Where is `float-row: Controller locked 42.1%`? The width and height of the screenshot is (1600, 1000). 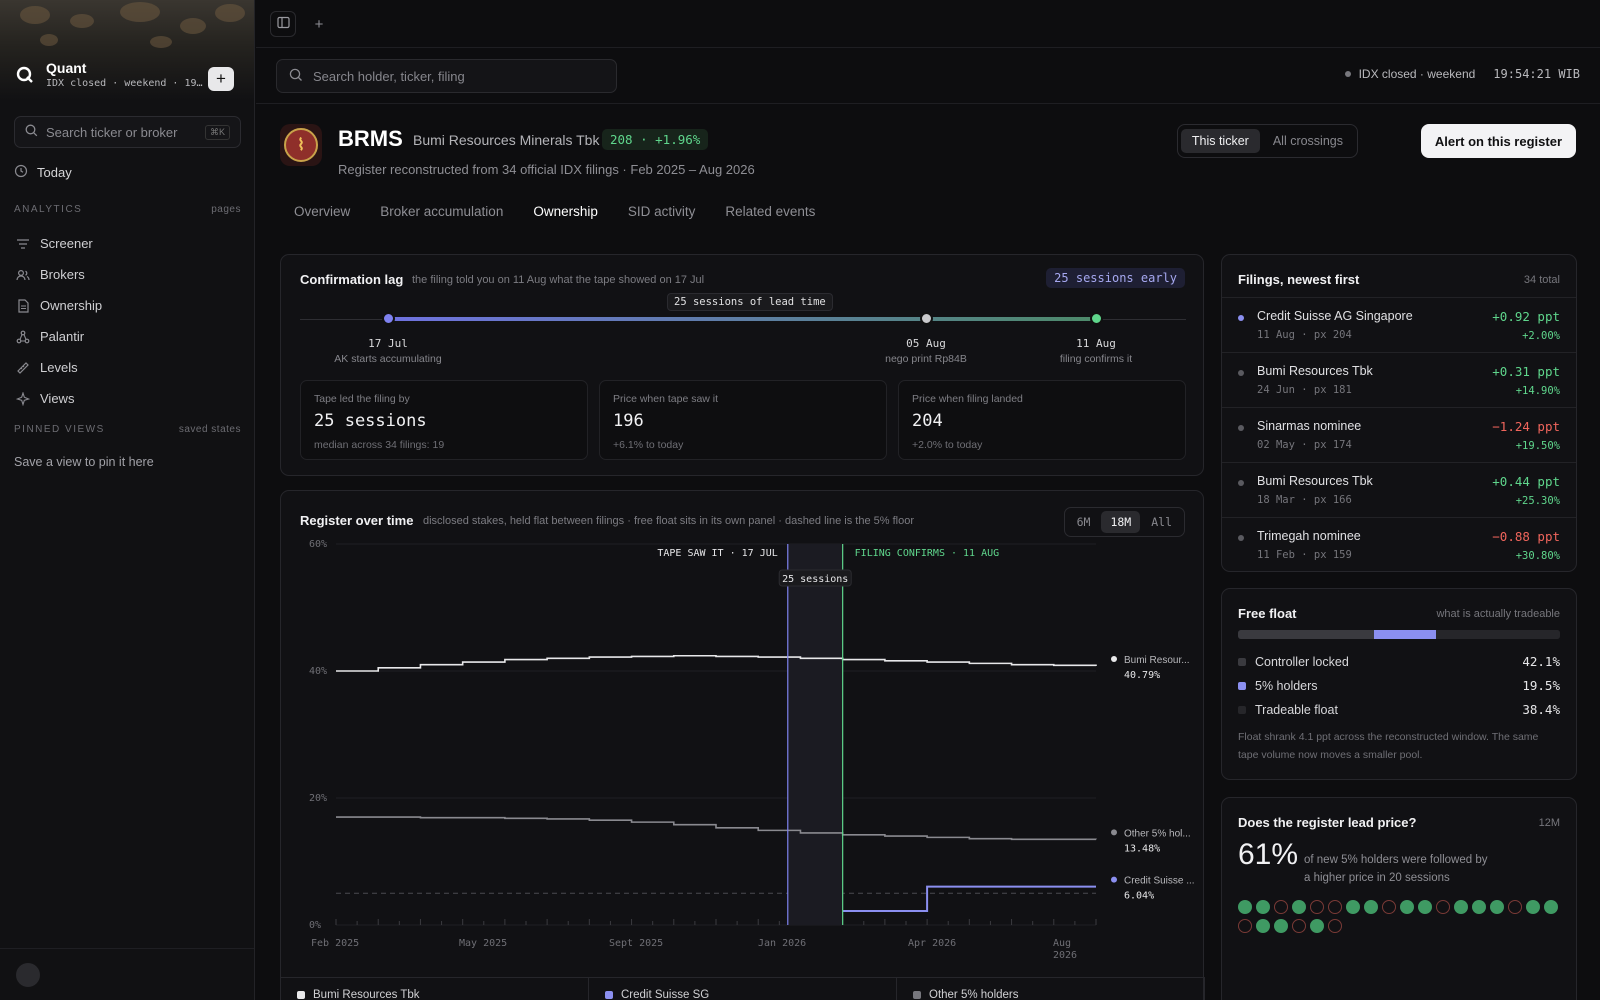
float-row: Controller locked 42.1% is located at coordinates (1399, 661).